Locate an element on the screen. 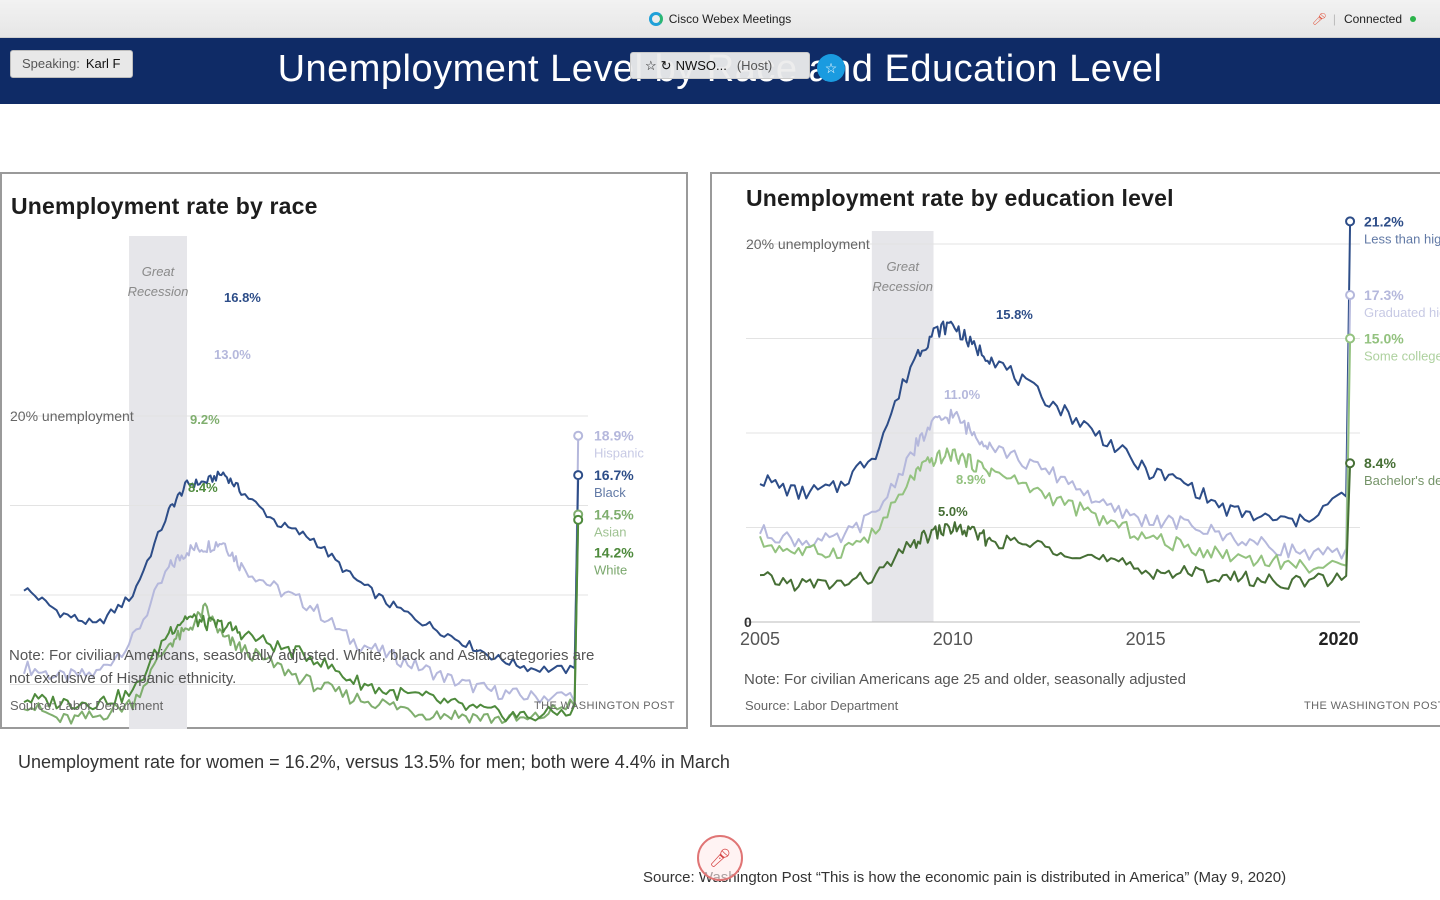 The image size is (1440, 900). race-chart-source: Source: Labor Department is located at coordinates (87, 705).